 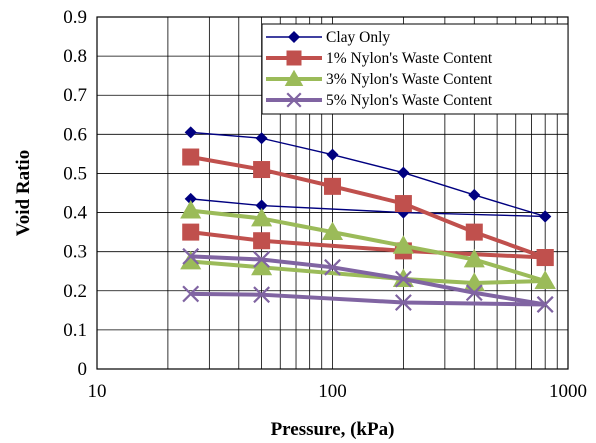 What do you see at coordinates (97, 391) in the screenshot?
I see `x-tick-label: 10` at bounding box center [97, 391].